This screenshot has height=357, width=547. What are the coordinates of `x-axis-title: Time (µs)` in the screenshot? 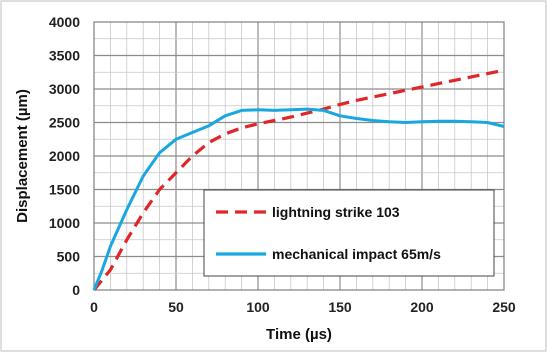 It's located at (299, 334).